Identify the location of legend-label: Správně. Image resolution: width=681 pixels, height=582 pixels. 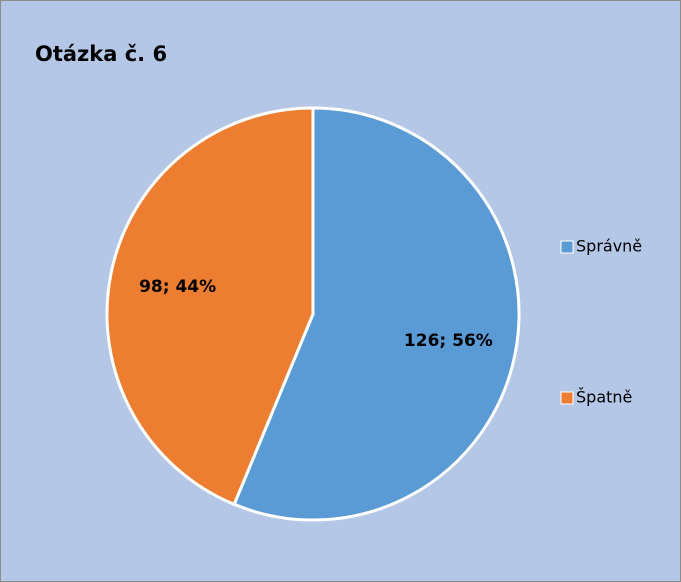
(609, 246).